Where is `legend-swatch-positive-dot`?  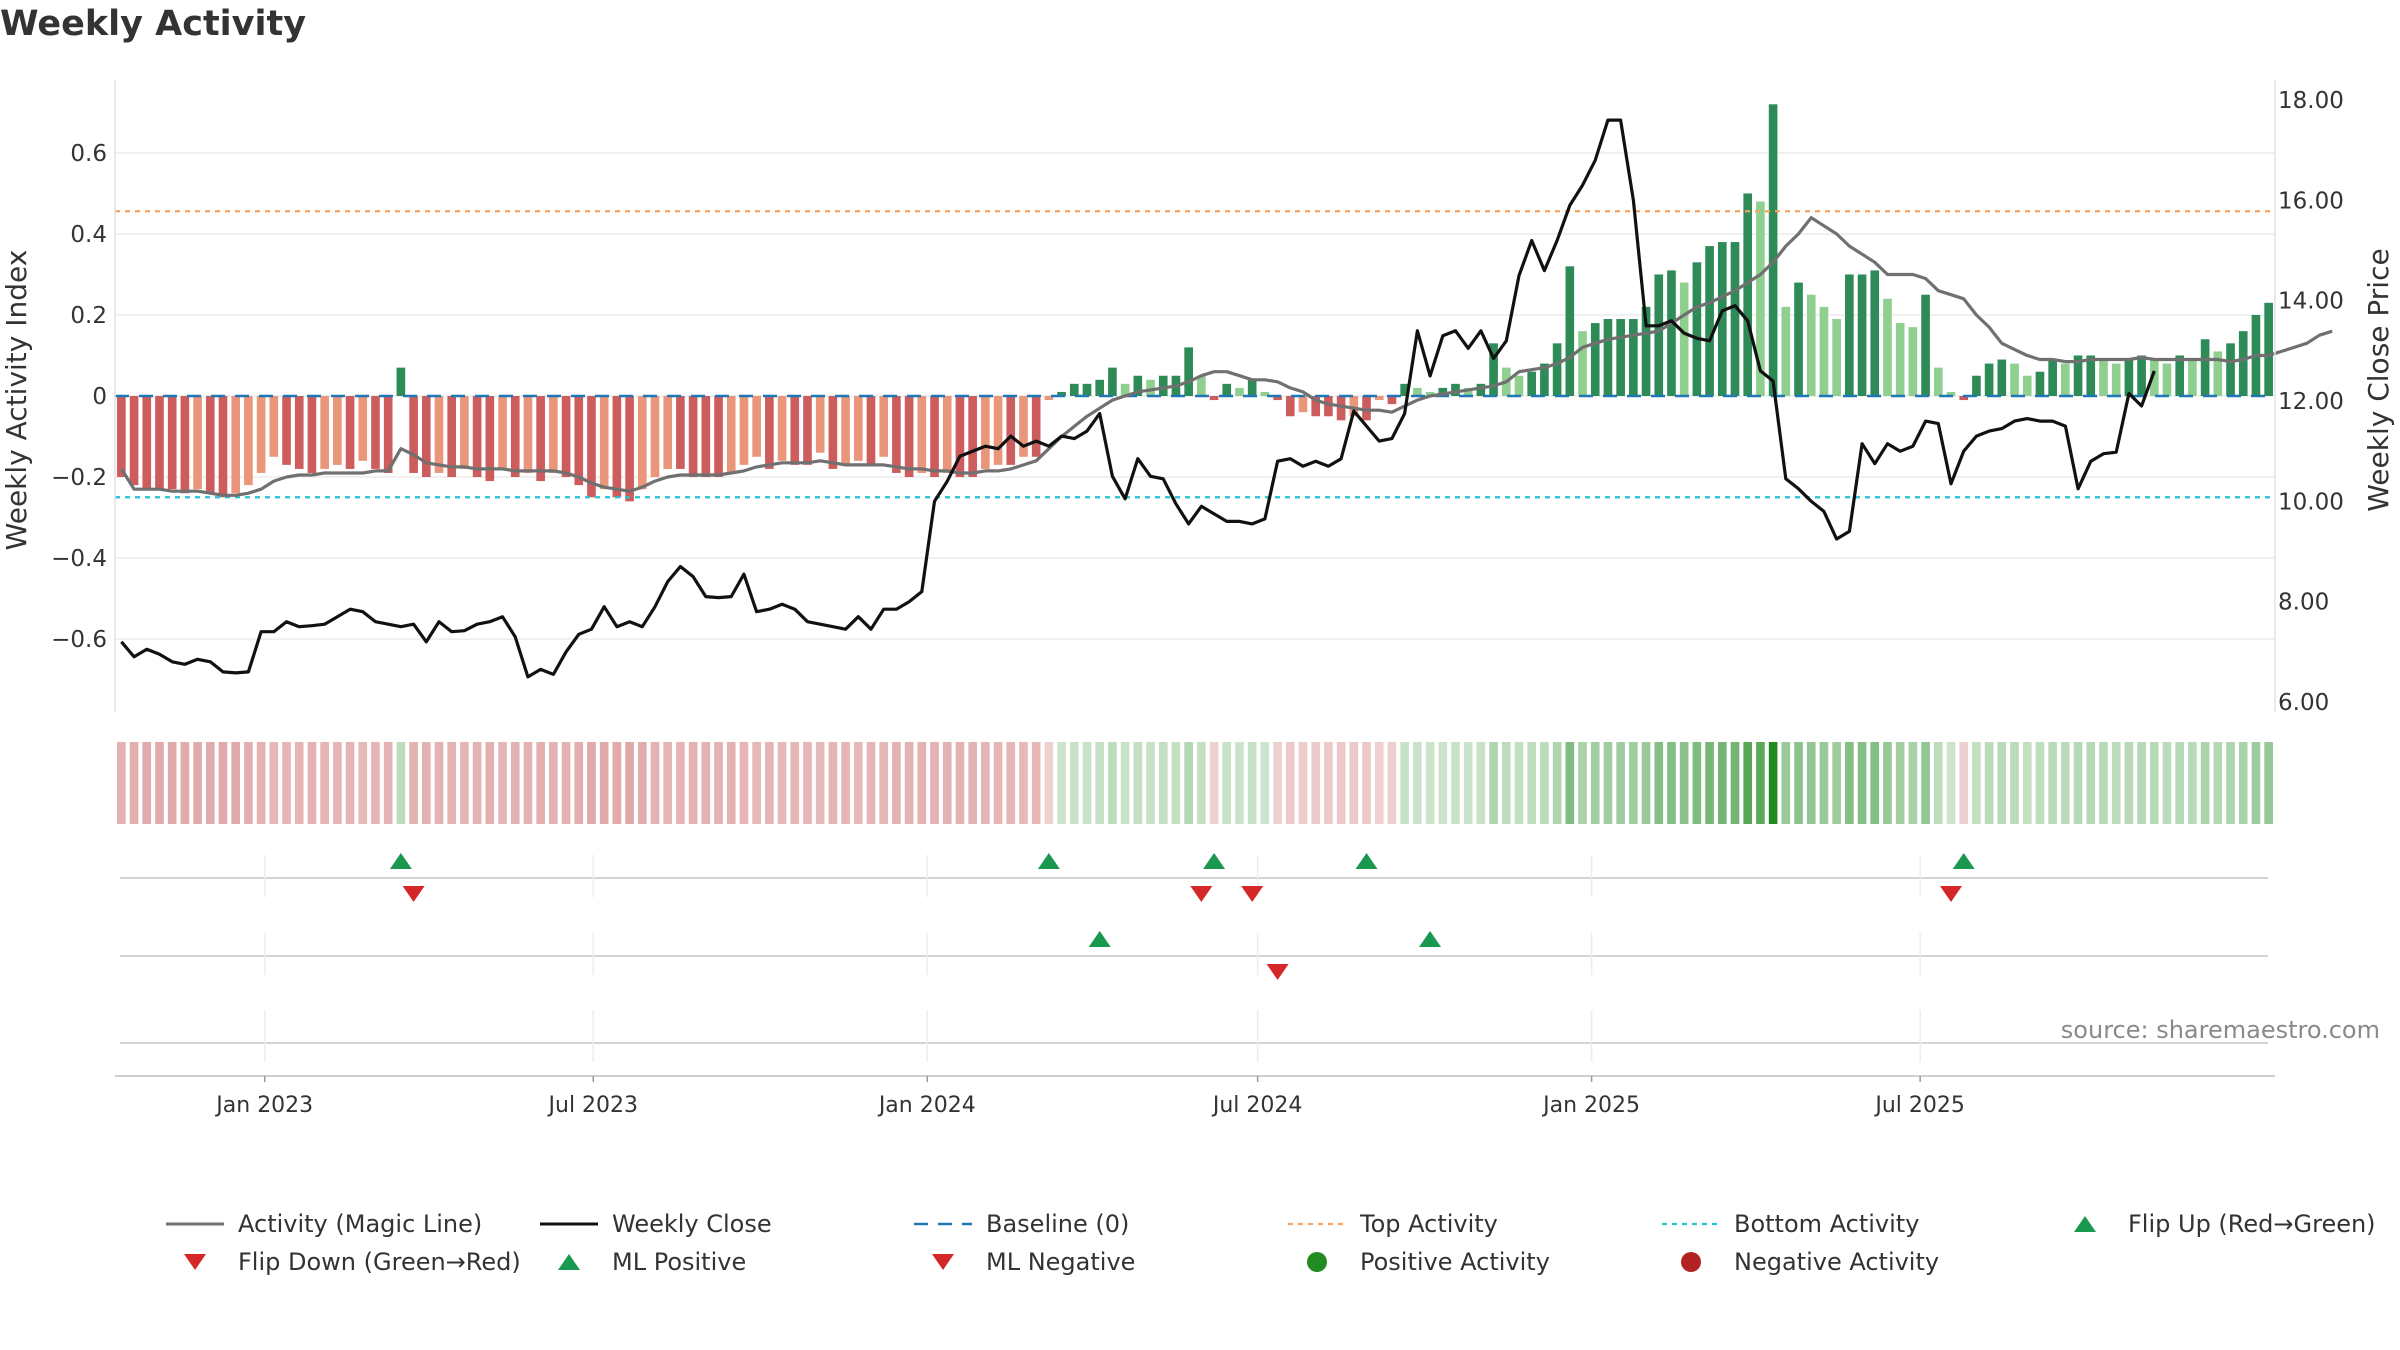 legend-swatch-positive-dot is located at coordinates (1317, 1262).